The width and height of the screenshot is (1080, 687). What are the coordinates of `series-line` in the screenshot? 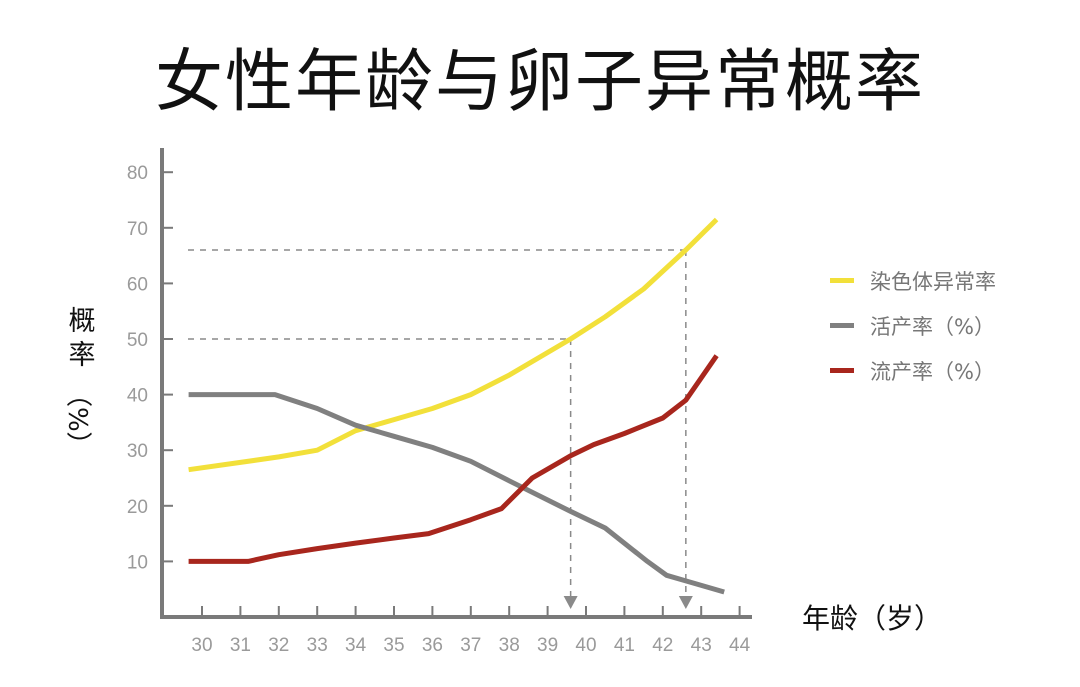 It's located at (456, 493).